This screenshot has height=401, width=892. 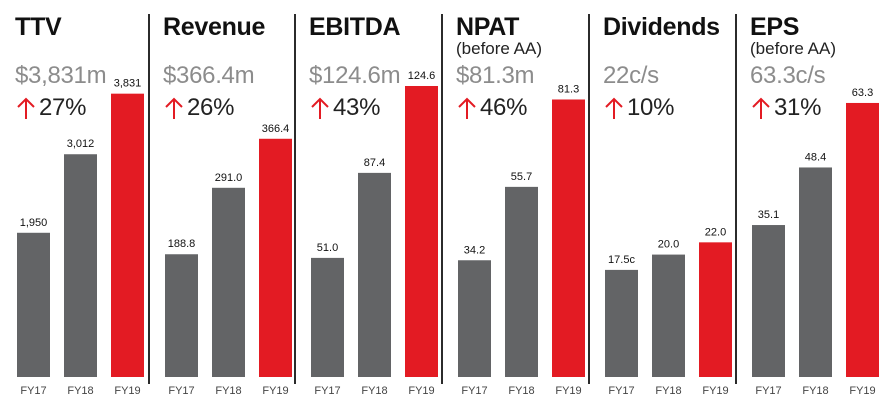 What do you see at coordinates (34, 223) in the screenshot?
I see `data-label-fy17: 1,950` at bounding box center [34, 223].